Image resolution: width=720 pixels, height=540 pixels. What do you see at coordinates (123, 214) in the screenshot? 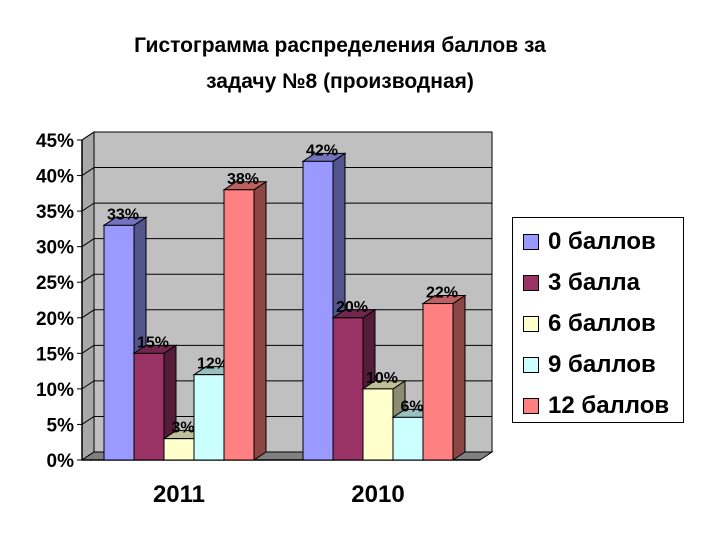
I see `data-label: 33%` at bounding box center [123, 214].